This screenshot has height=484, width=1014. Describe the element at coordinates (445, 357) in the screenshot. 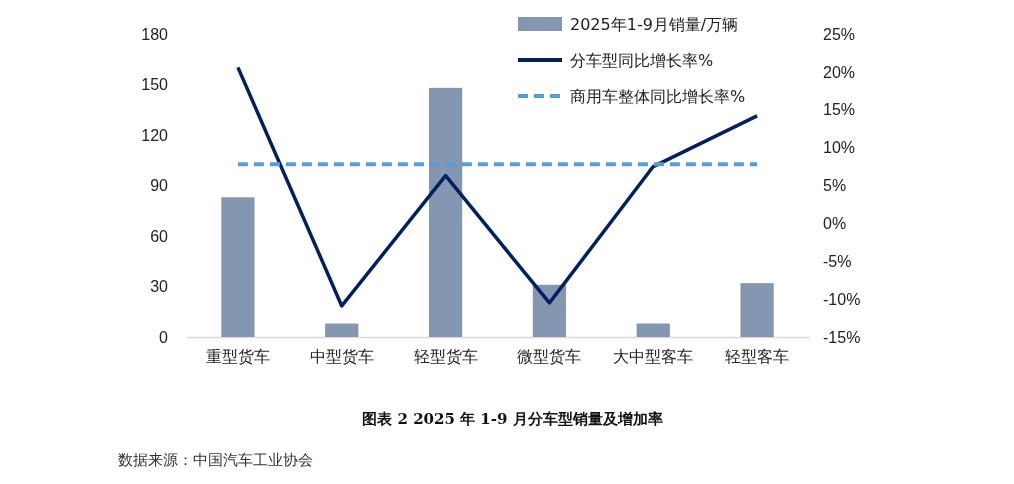

I see `x-tick-label: 轻型货车` at that location.